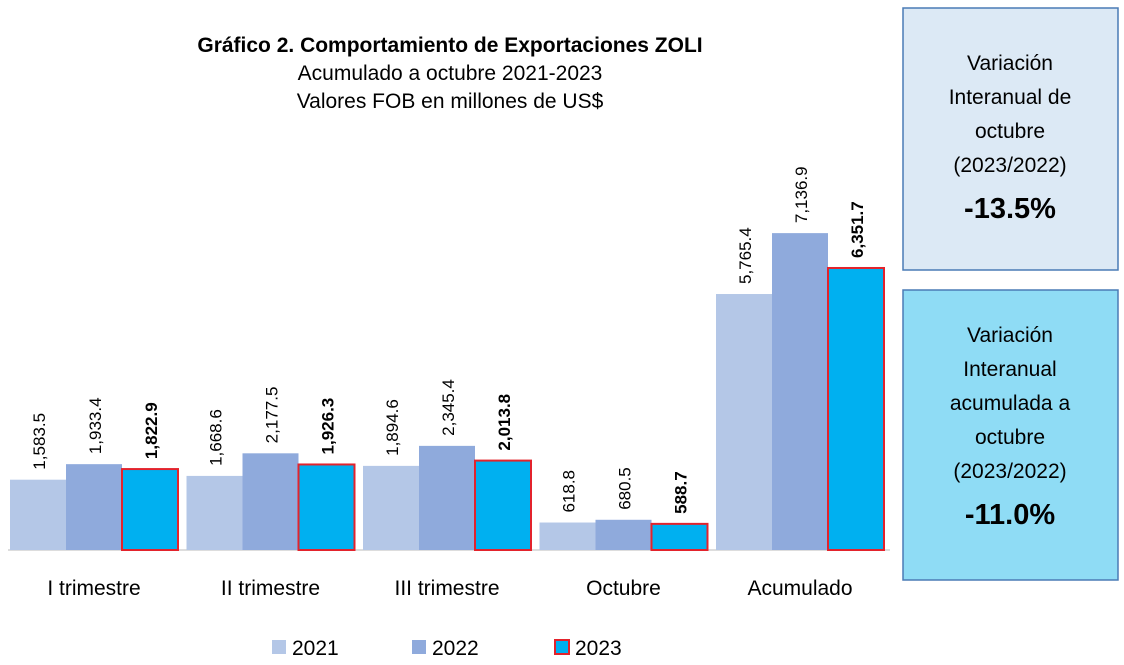  Describe the element at coordinates (504, 422) in the screenshot. I see `data-label: 2,013.8` at that location.